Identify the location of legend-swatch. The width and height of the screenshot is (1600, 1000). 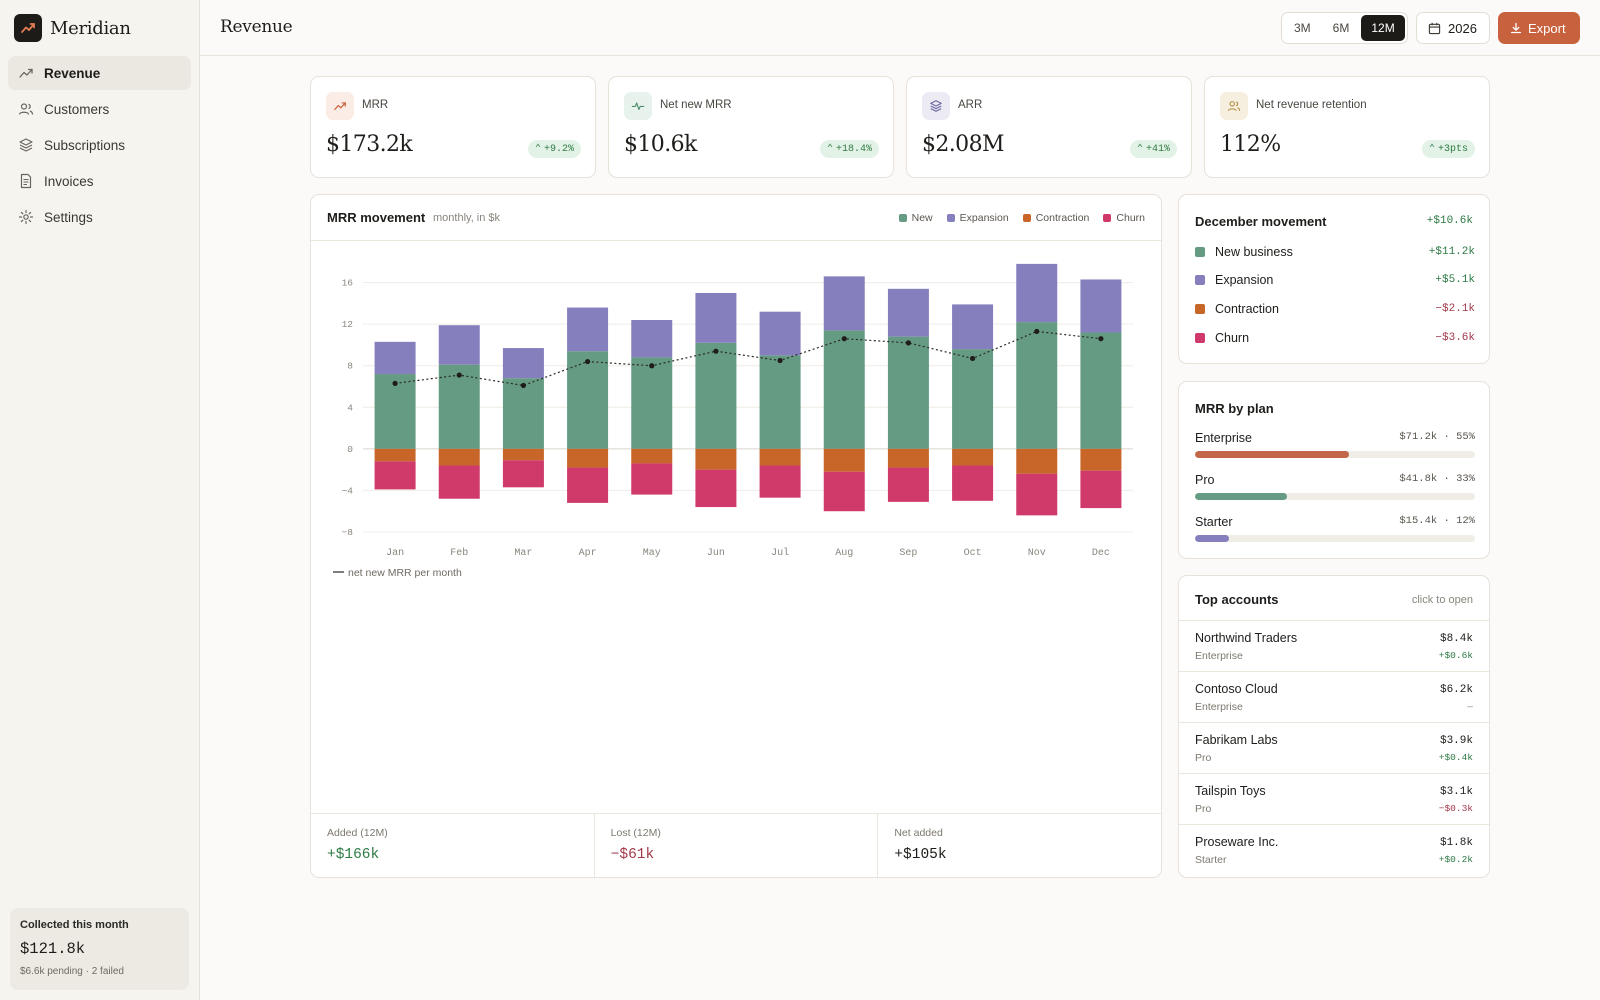
(1026, 218).